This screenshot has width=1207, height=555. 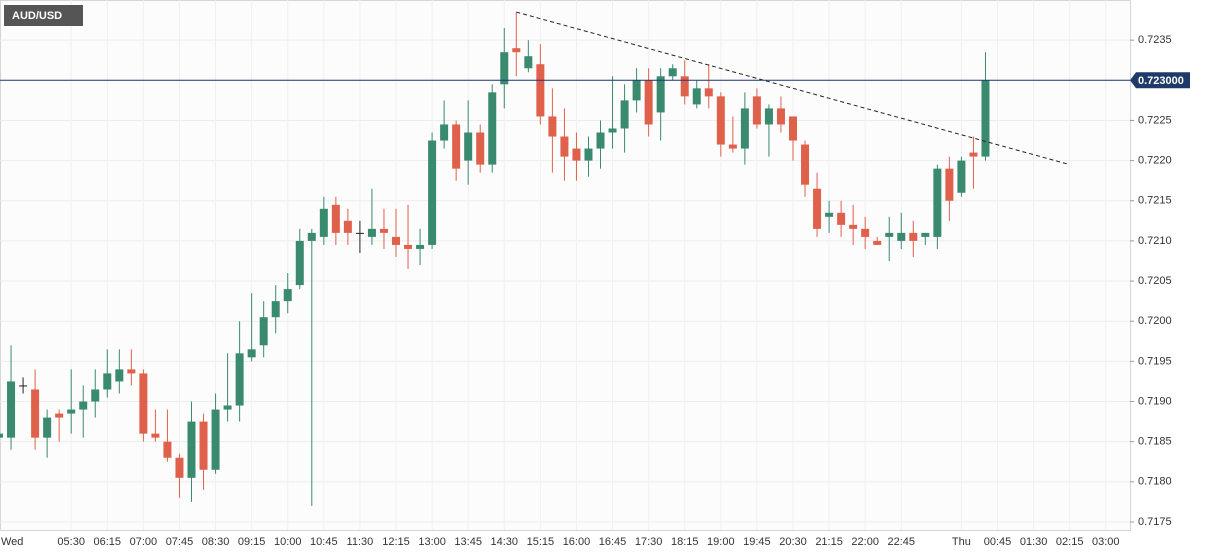 I want to click on x-tick-label: Wed, so click(x=12, y=542).